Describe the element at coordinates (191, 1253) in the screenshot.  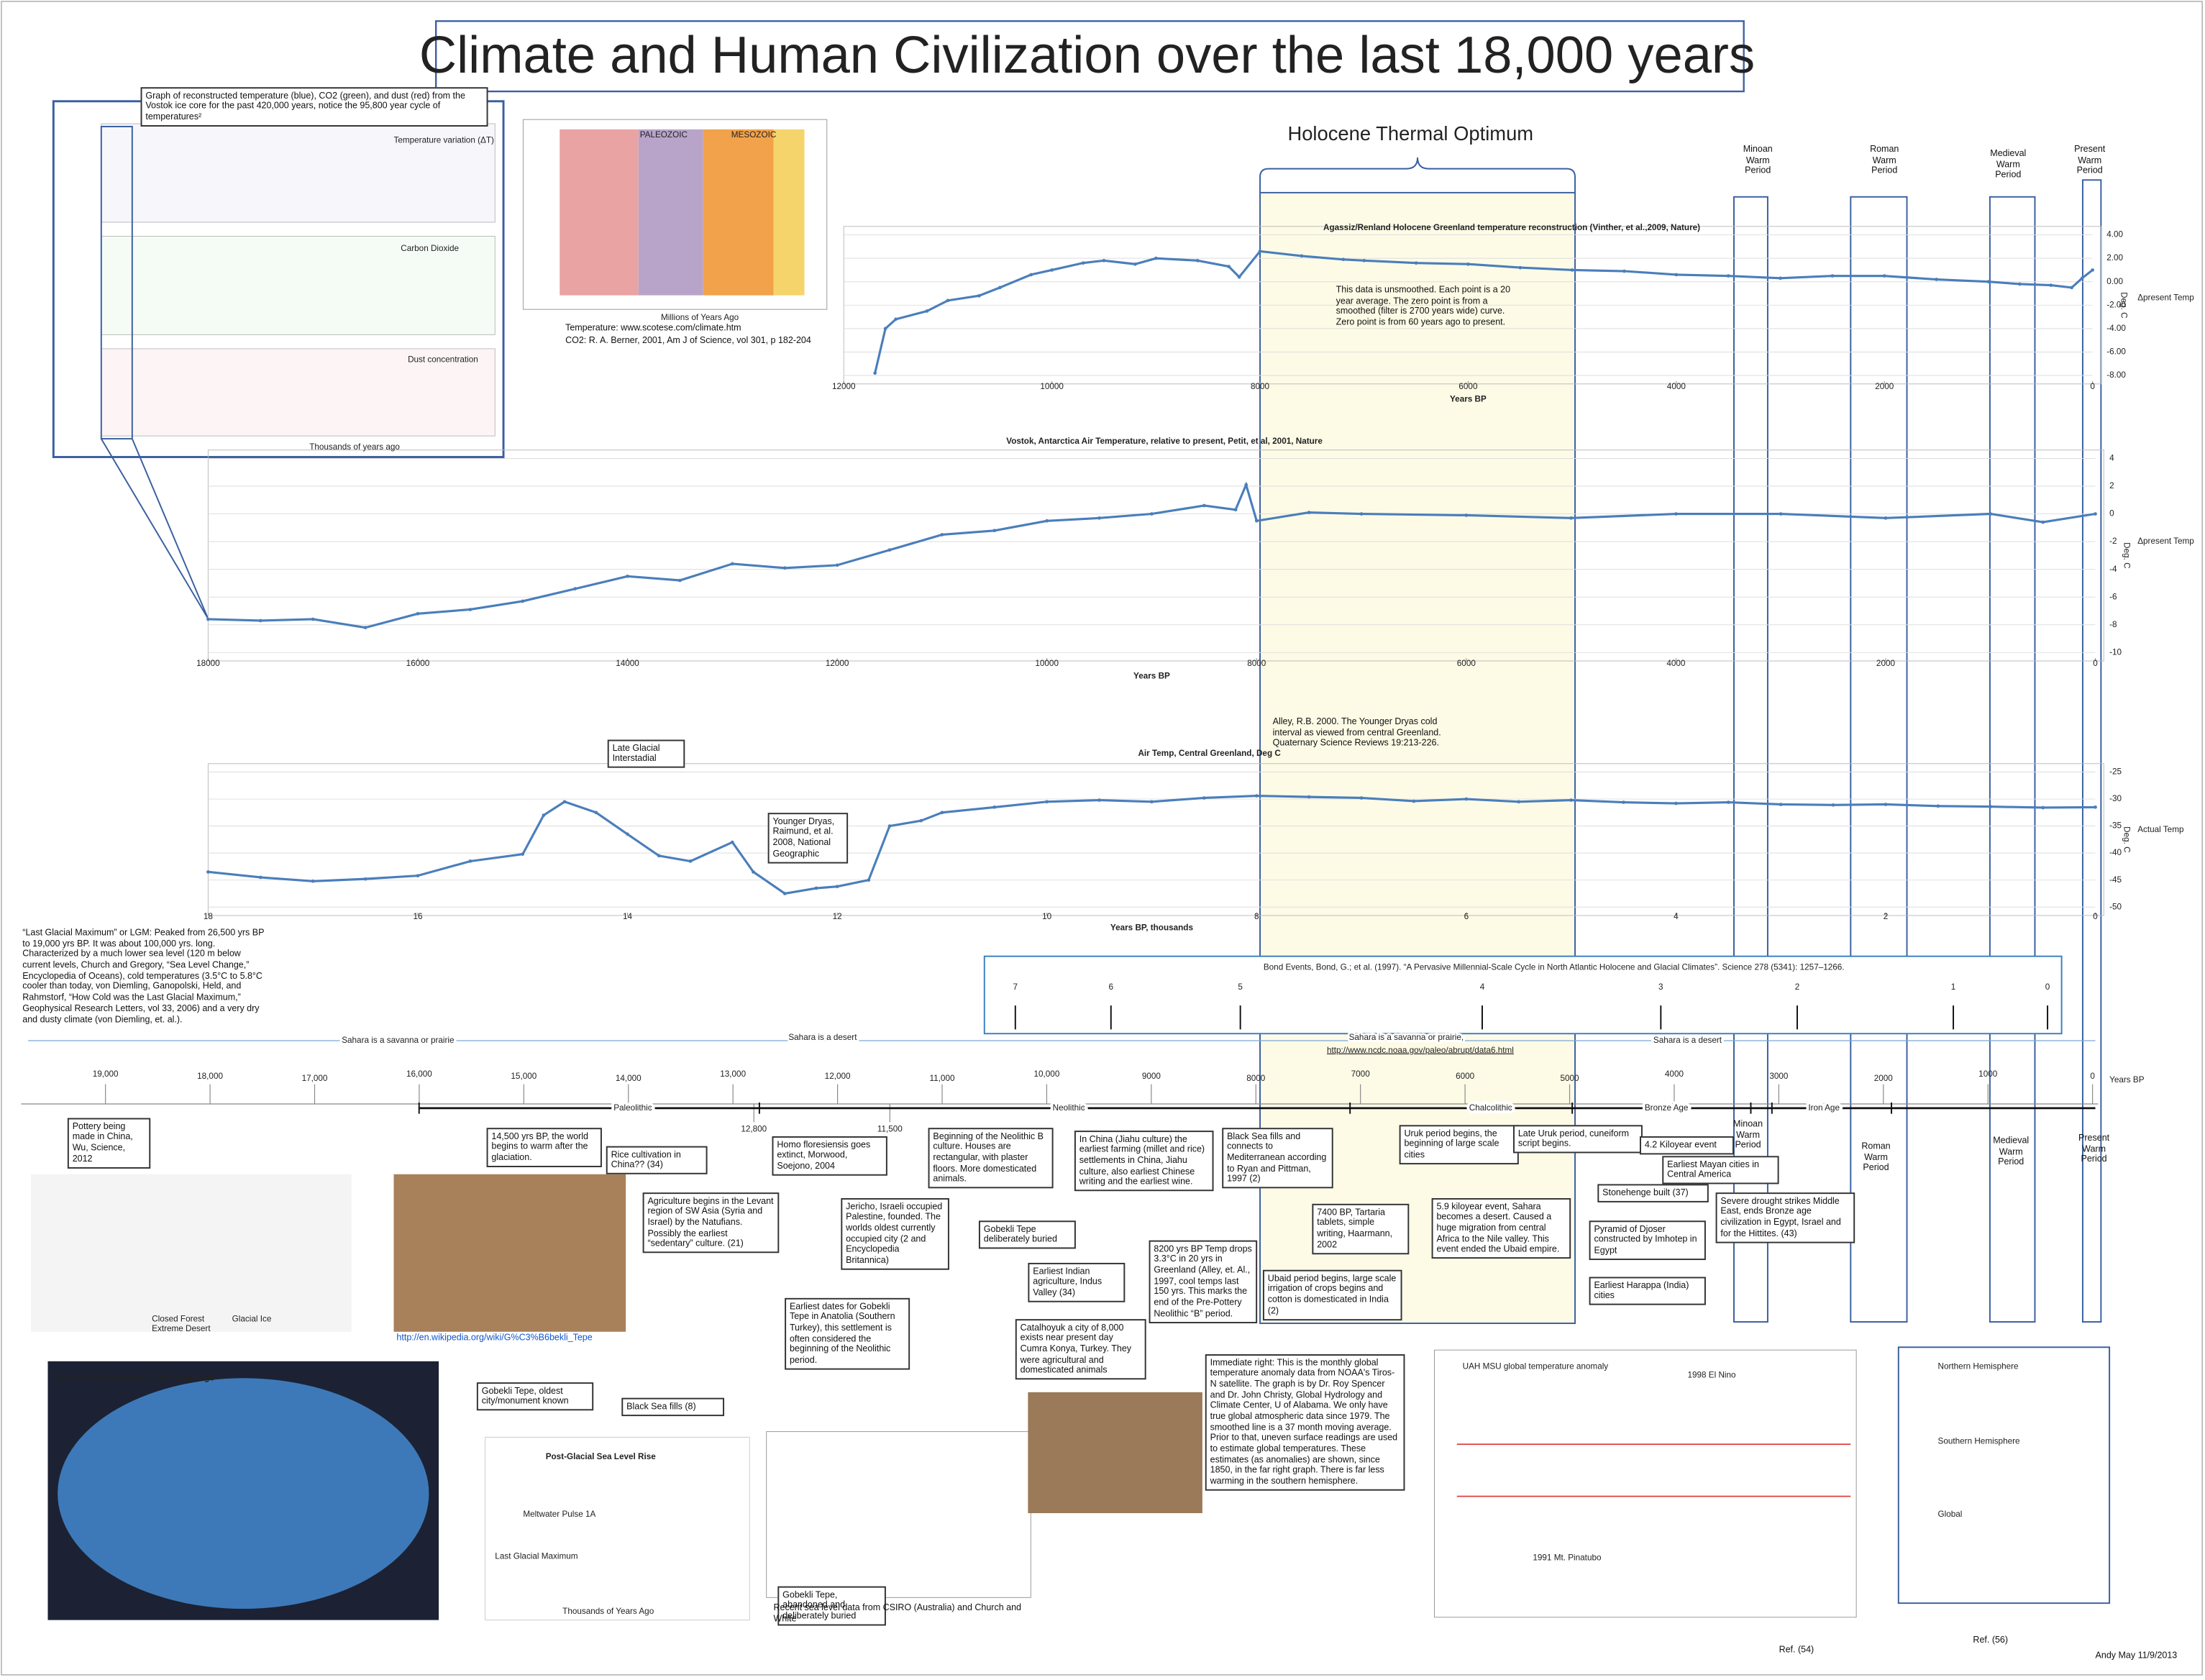
I see `vegetation-map` at that location.